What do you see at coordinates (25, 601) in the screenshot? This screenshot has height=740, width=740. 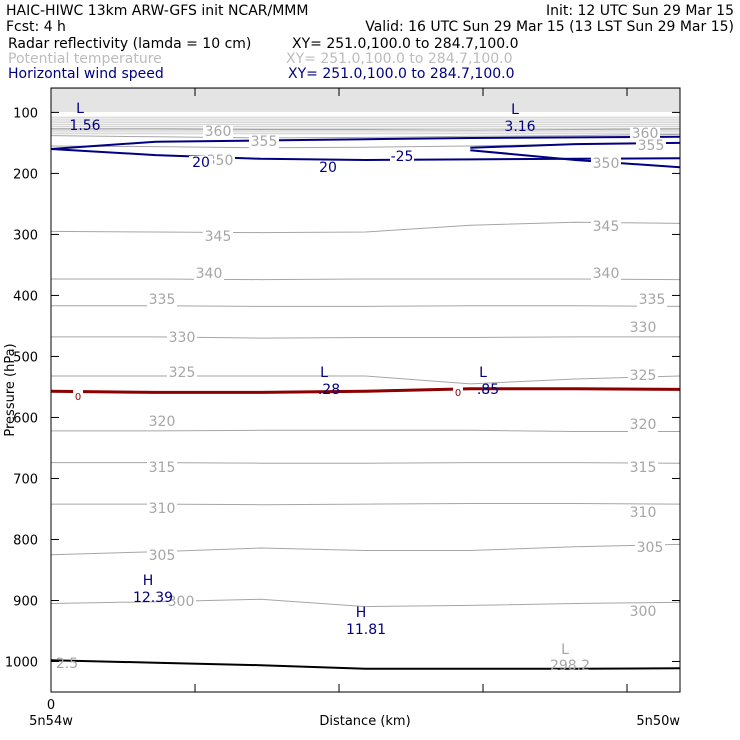 I see `y-tick-label: 900` at bounding box center [25, 601].